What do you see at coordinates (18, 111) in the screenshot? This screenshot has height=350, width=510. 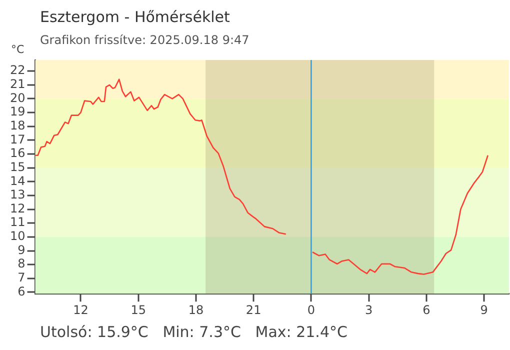 I see `y-tick-label: 19` at bounding box center [18, 111].